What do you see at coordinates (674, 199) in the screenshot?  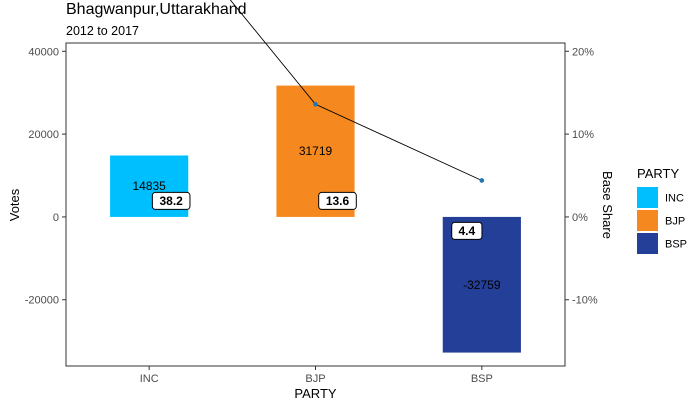 I see `legend-label: INC` at bounding box center [674, 199].